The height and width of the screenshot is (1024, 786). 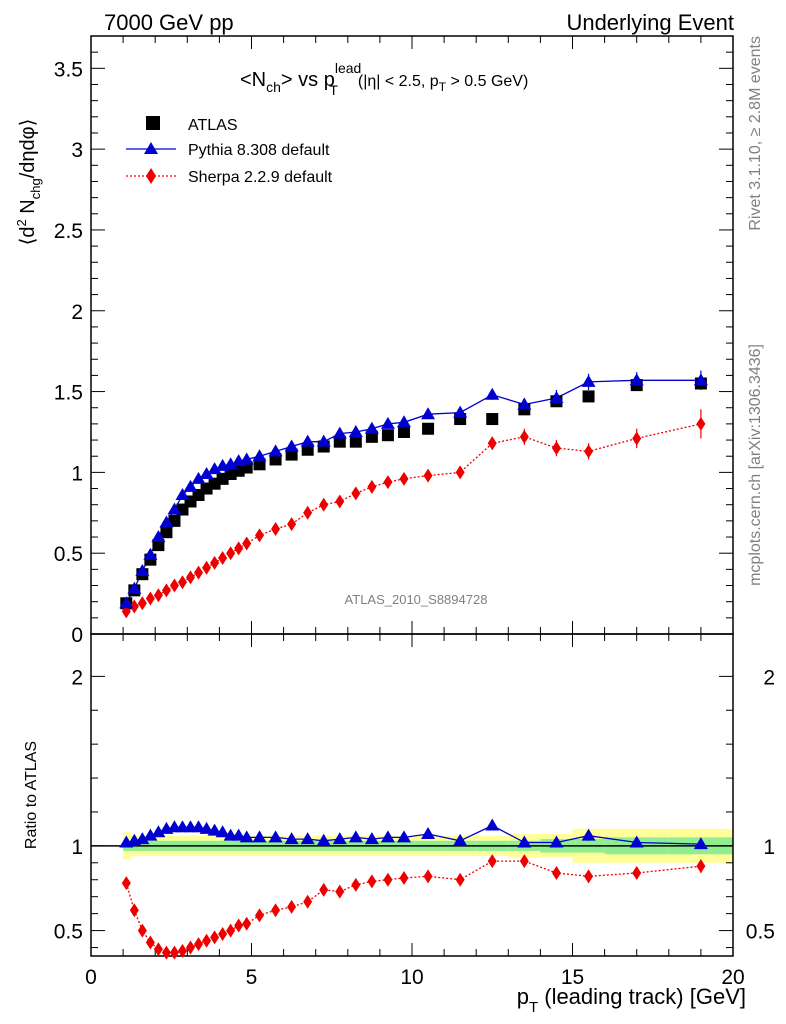 What do you see at coordinates (77, 473) in the screenshot?
I see `y-tick-label: 1` at bounding box center [77, 473].